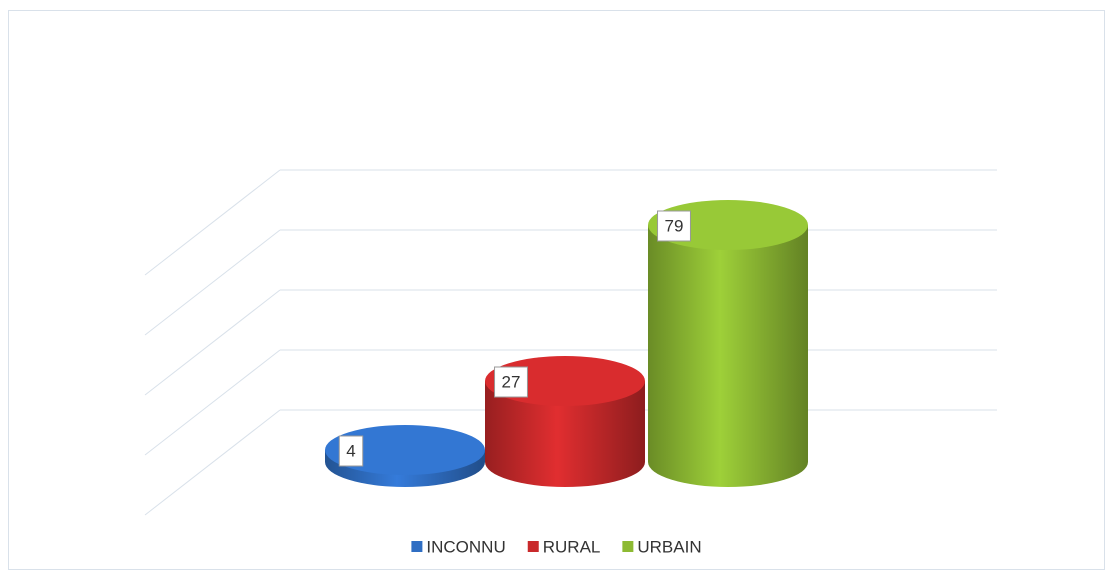  Describe the element at coordinates (405, 450) in the screenshot. I see `cylinder-top` at that location.